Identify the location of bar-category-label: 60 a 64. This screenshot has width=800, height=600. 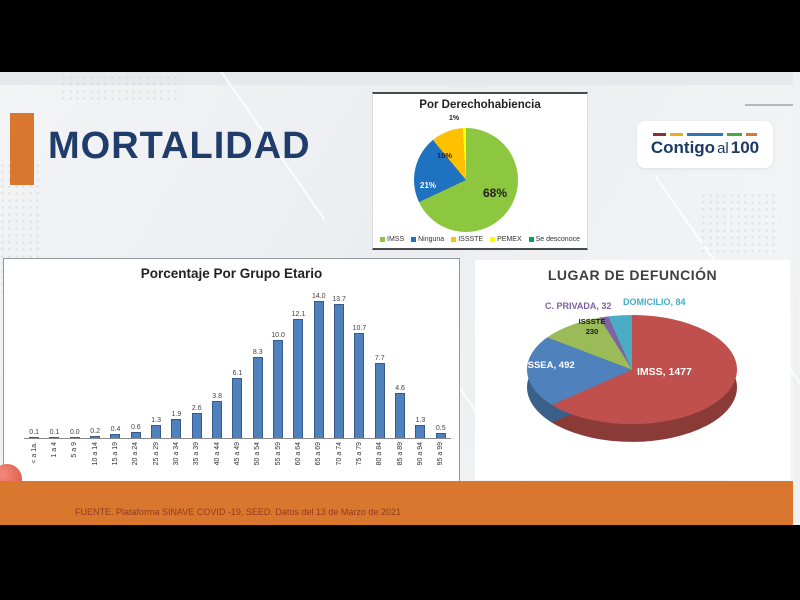
(298, 454).